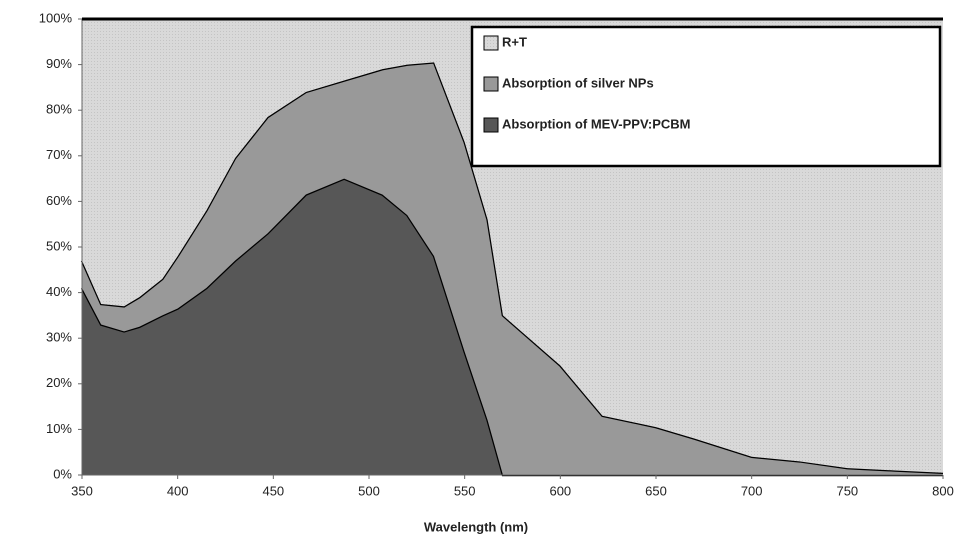 The image size is (964, 540). I want to click on y-tick-label: 60%, so click(59, 200).